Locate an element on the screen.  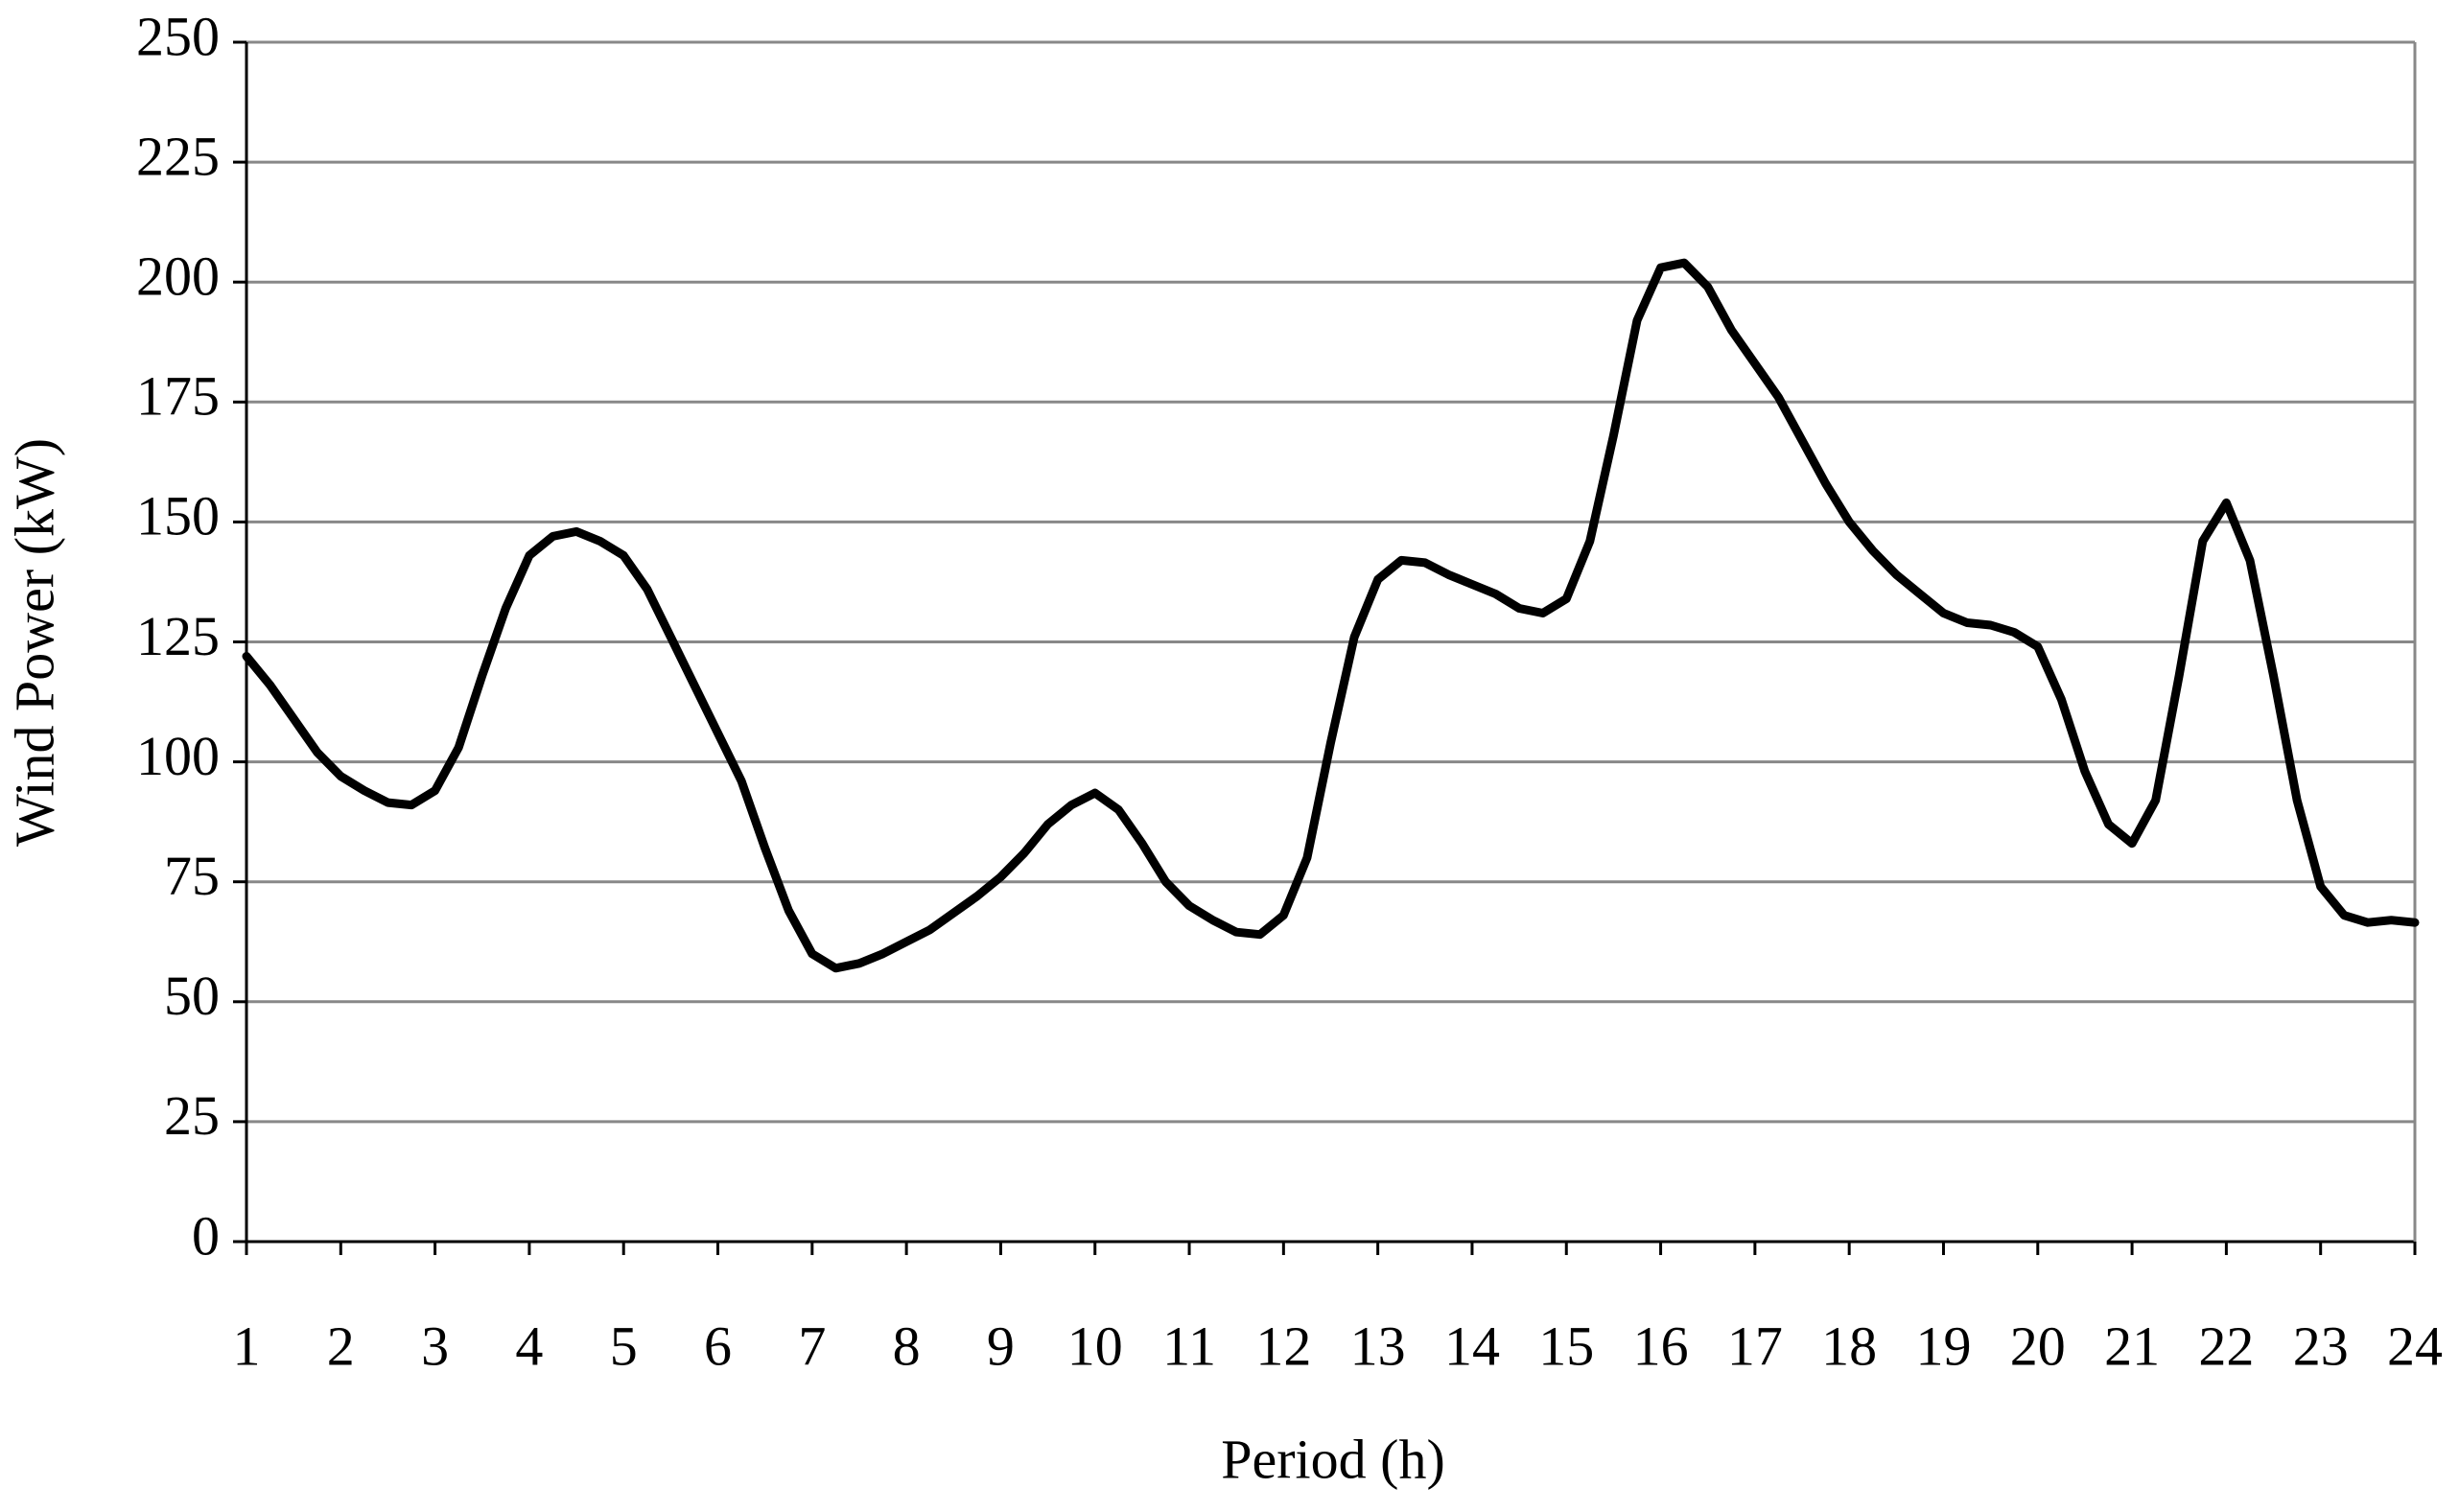
y-tick-label: 225 is located at coordinates (178, 156).